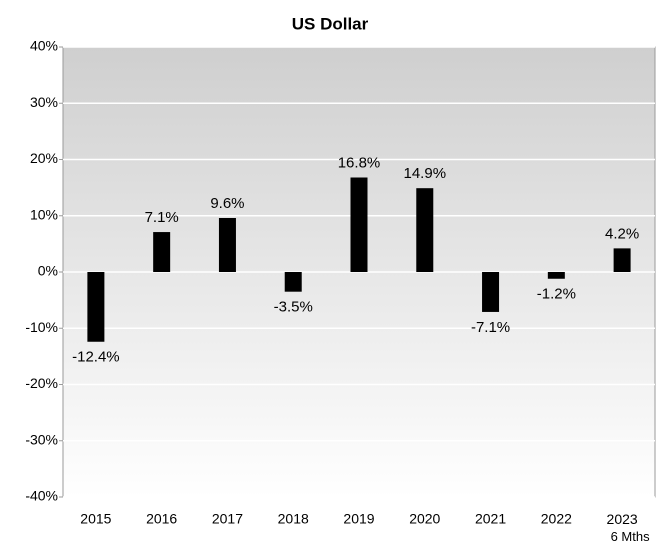 The image size is (661, 546). I want to click on y-tick-label: 30%, so click(44, 102).